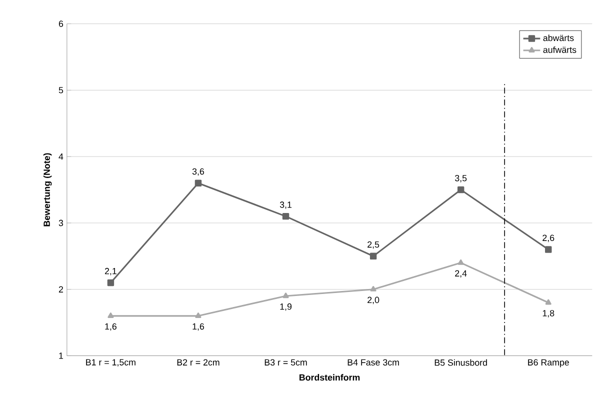 This screenshot has width=608, height=410. What do you see at coordinates (460, 362) in the screenshot?
I see `x-tick-label: B5 Sinusbord` at bounding box center [460, 362].